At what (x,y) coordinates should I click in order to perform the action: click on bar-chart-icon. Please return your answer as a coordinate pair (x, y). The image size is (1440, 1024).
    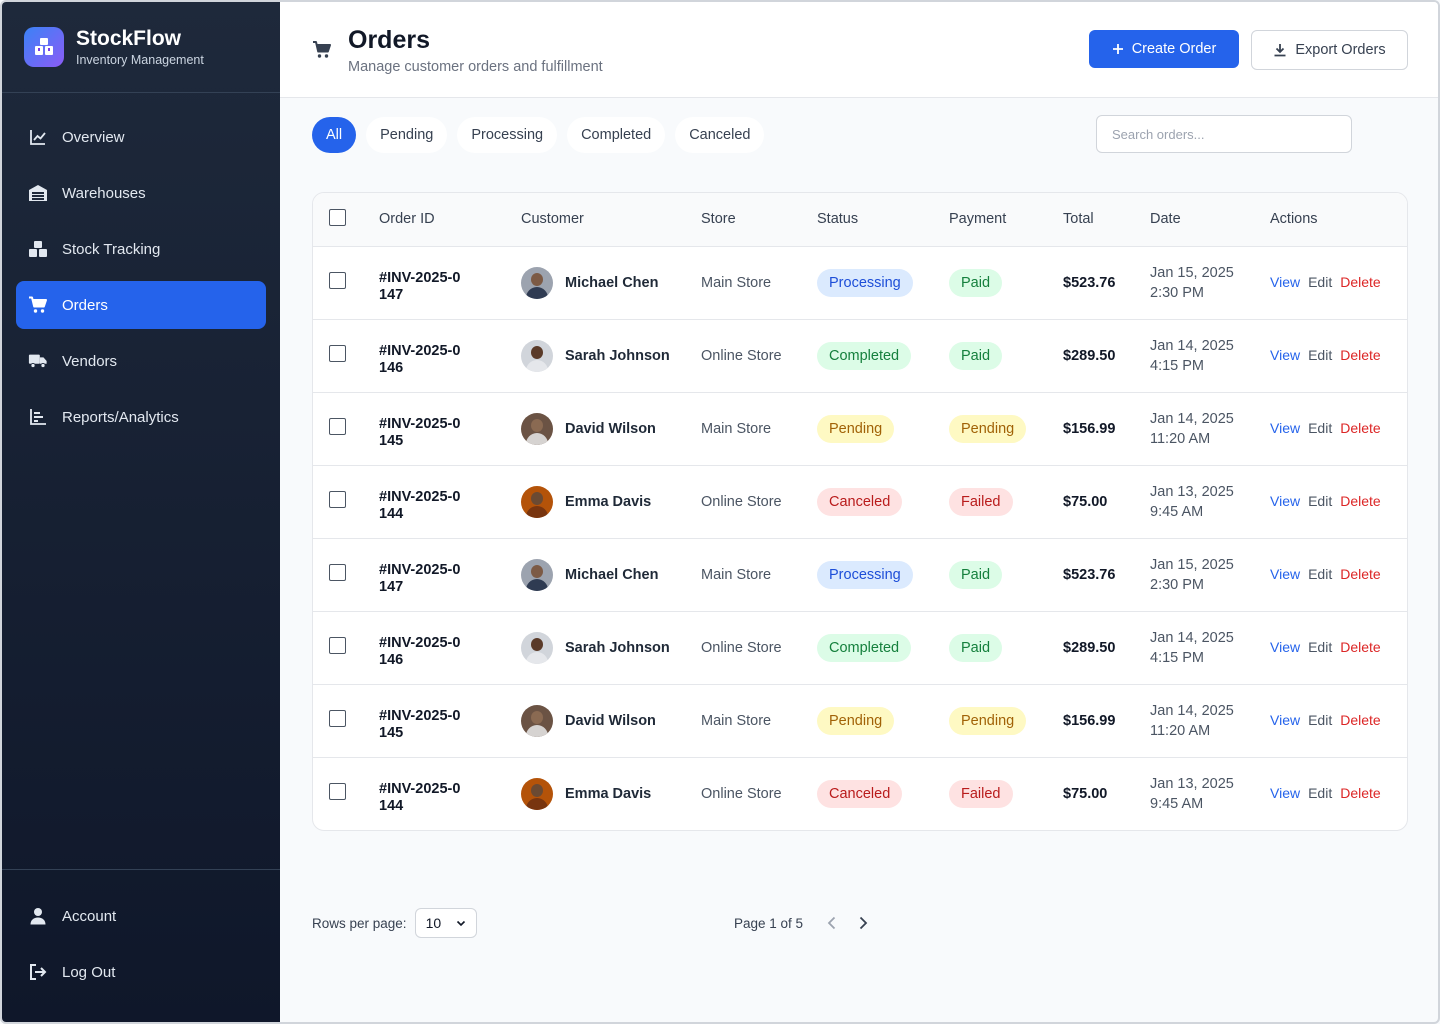
    Looking at the image, I should click on (38, 417).